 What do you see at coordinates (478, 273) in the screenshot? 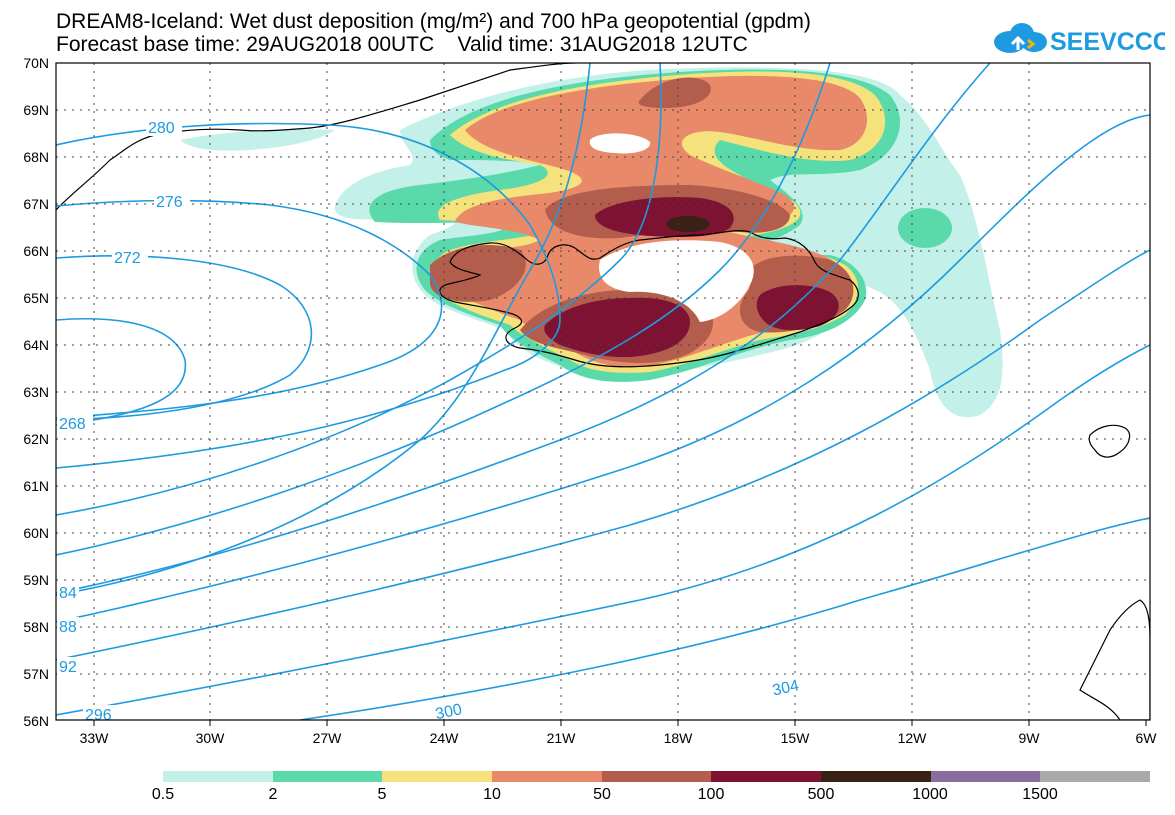
I see `shade-50-west` at bounding box center [478, 273].